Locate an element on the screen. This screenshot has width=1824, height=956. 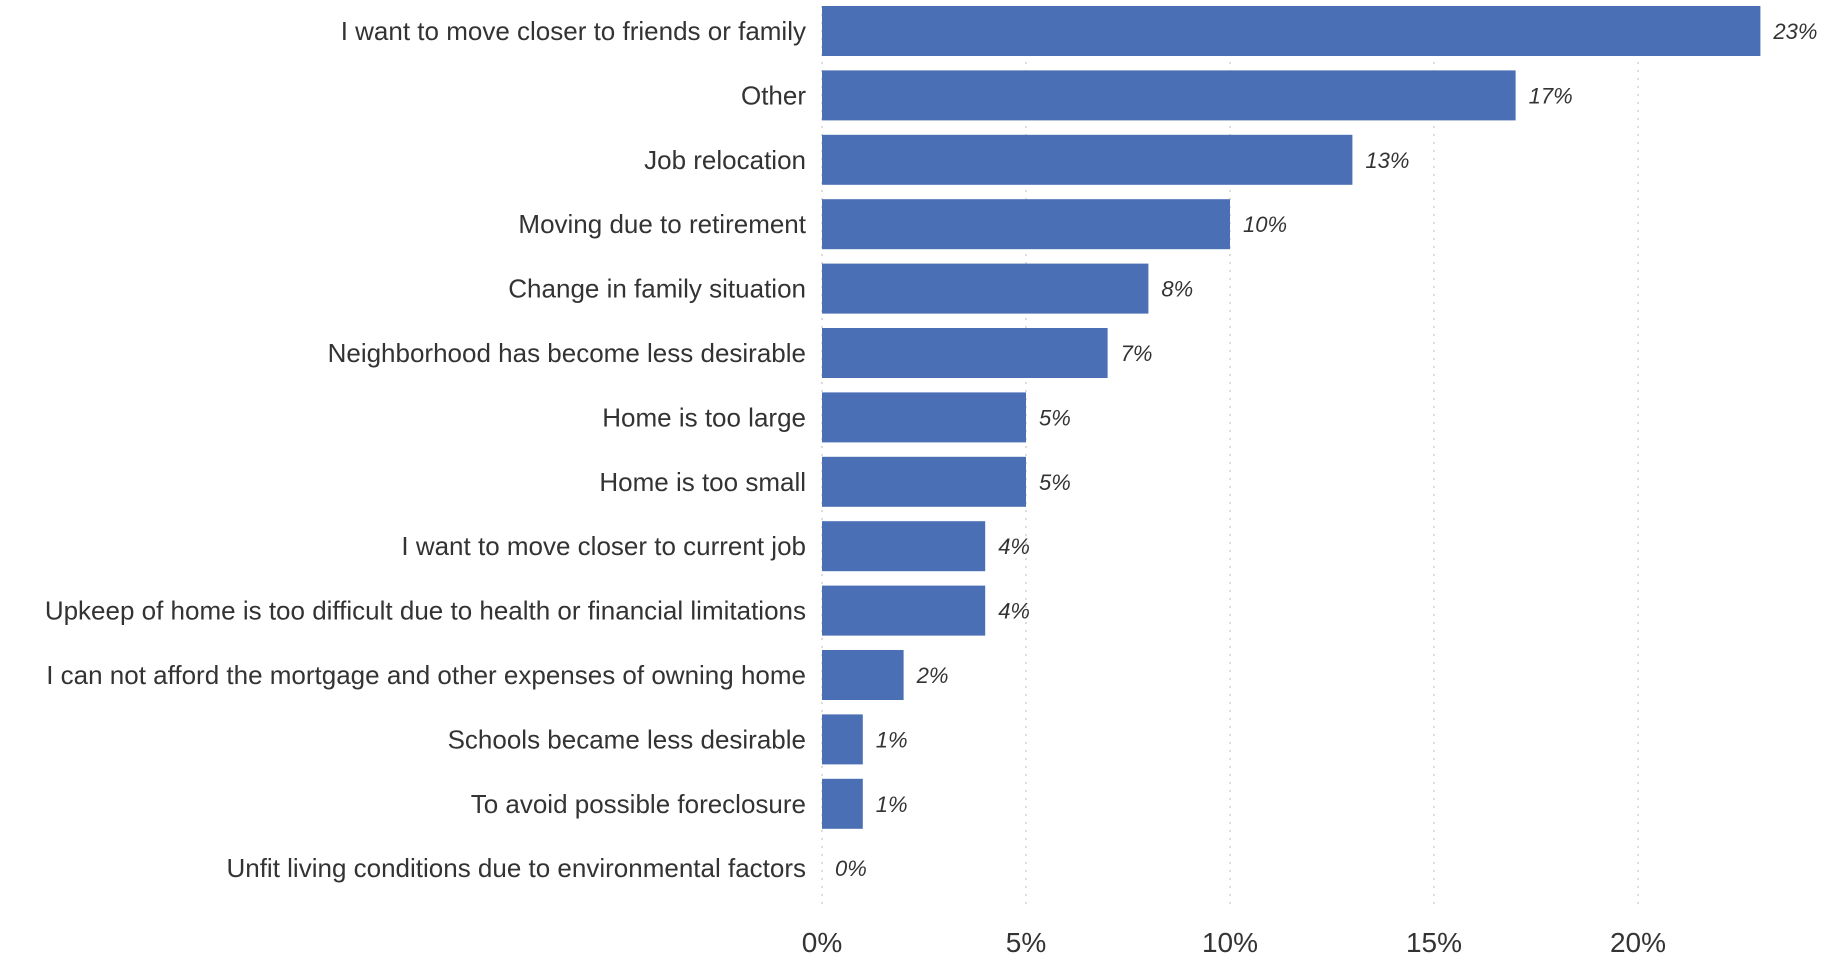
category-label: Moving due to retirement is located at coordinates (662, 224).